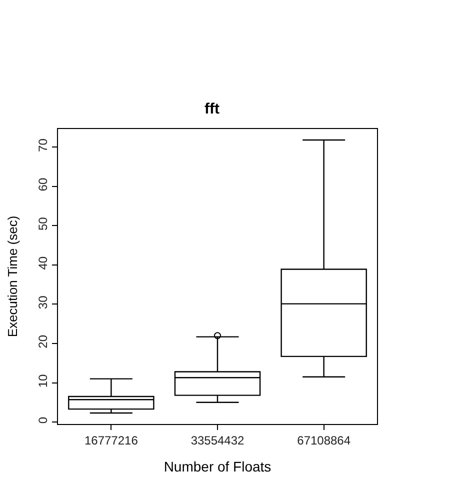  Describe the element at coordinates (212, 109) in the screenshot. I see `chart-title: fft` at that location.